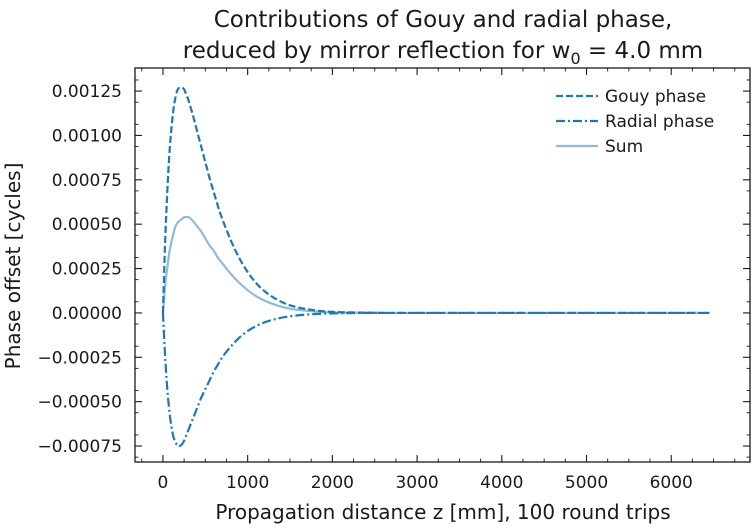  What do you see at coordinates (87, 225) in the screenshot?
I see `y-tick-label: 0.00050` at bounding box center [87, 225].